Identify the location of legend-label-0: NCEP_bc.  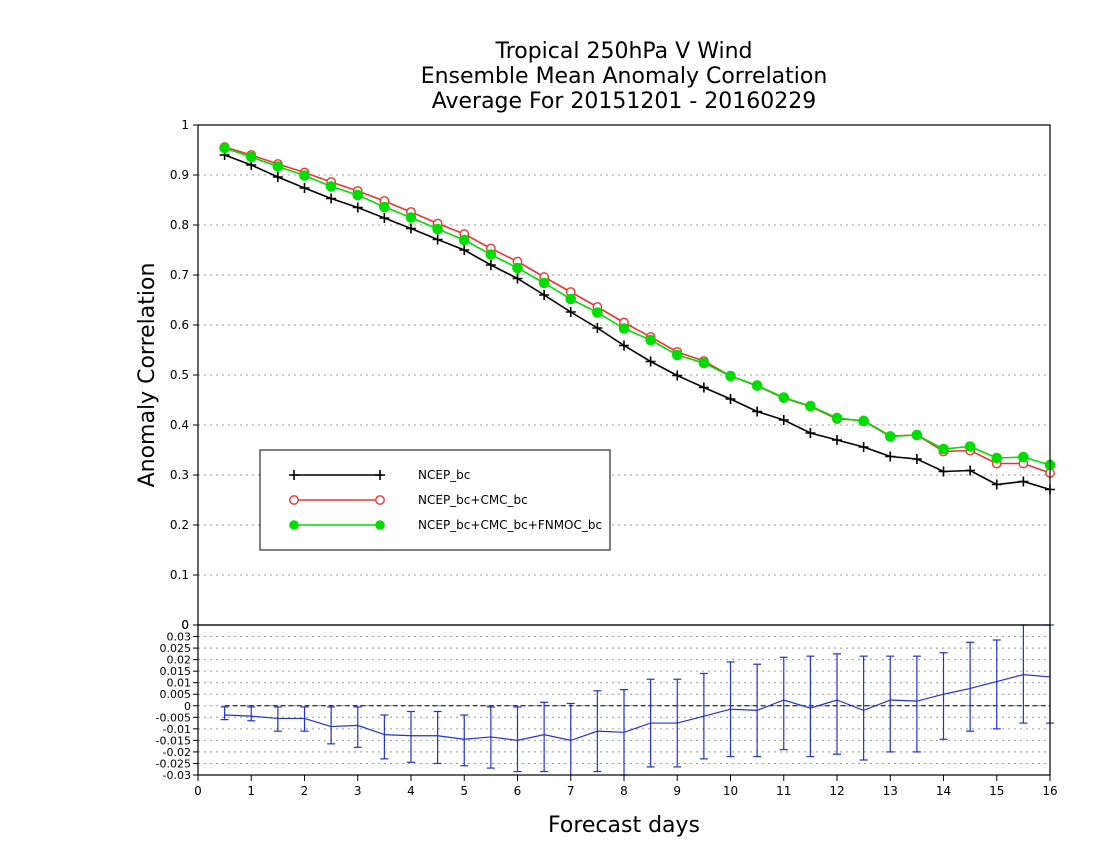
(444, 475).